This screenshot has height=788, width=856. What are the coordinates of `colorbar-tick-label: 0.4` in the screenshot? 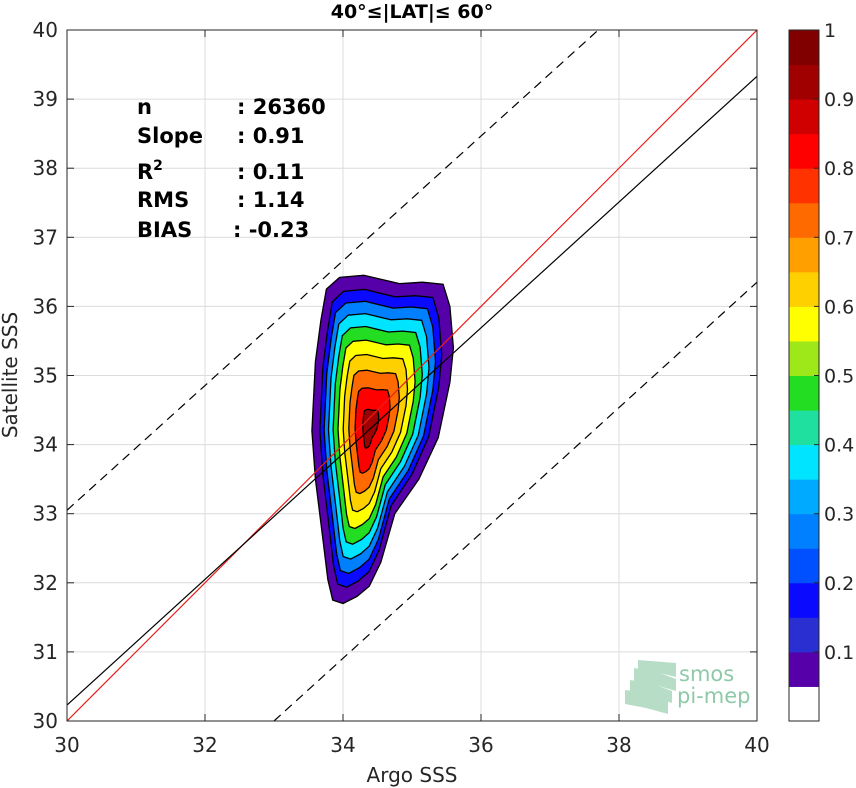 It's located at (839, 446).